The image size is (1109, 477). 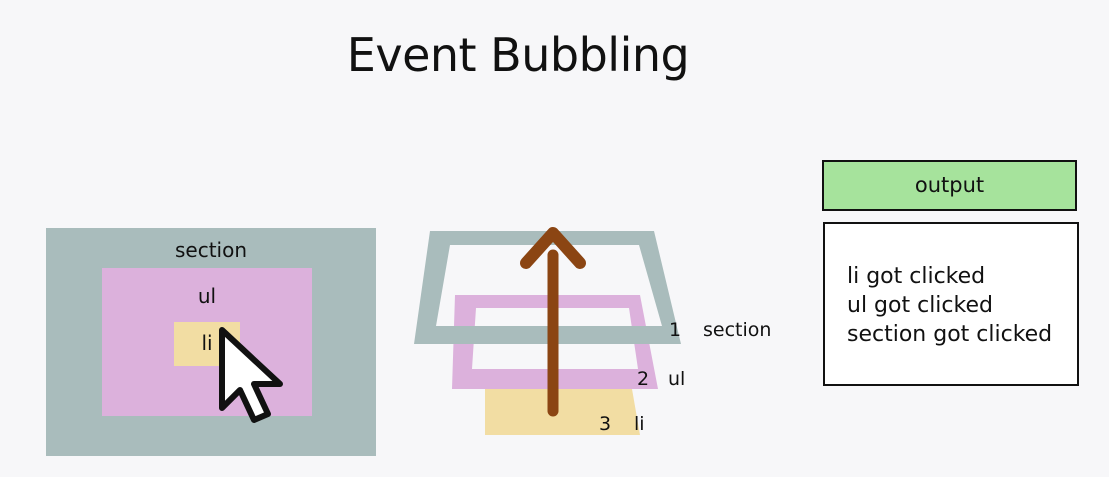 I want to click on section-label: section, so click(x=211, y=250).